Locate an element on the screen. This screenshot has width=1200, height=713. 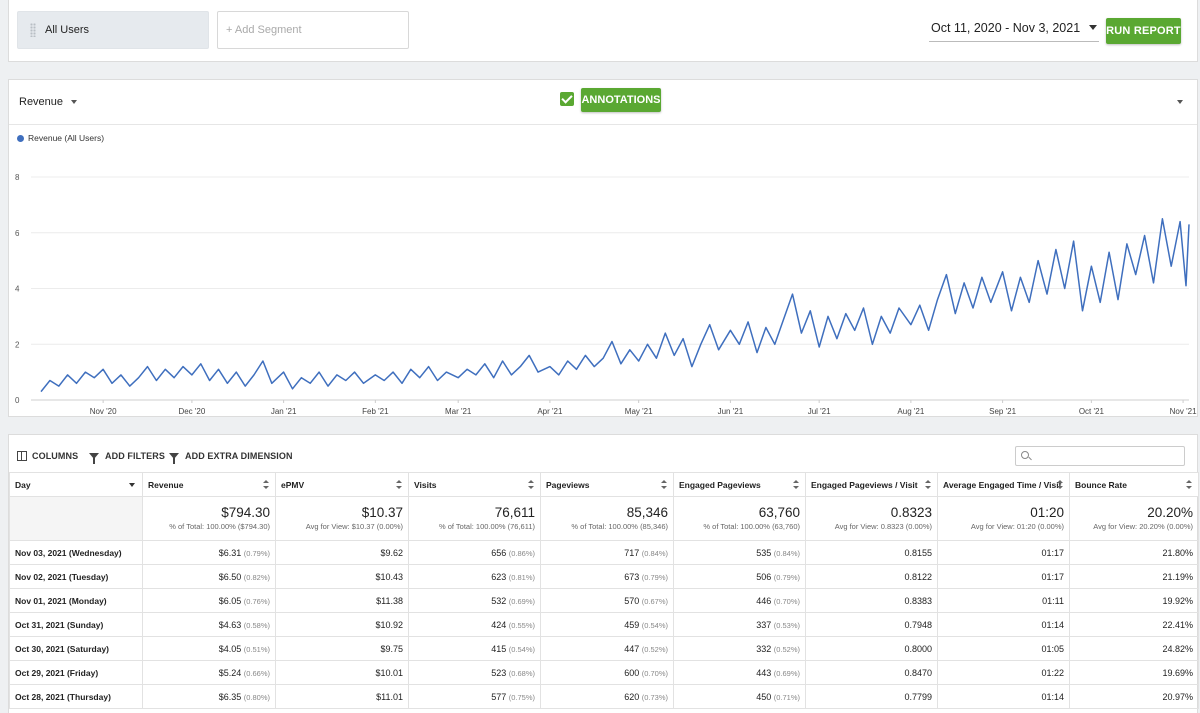
cell-value: $11.38 is located at coordinates (389, 600).